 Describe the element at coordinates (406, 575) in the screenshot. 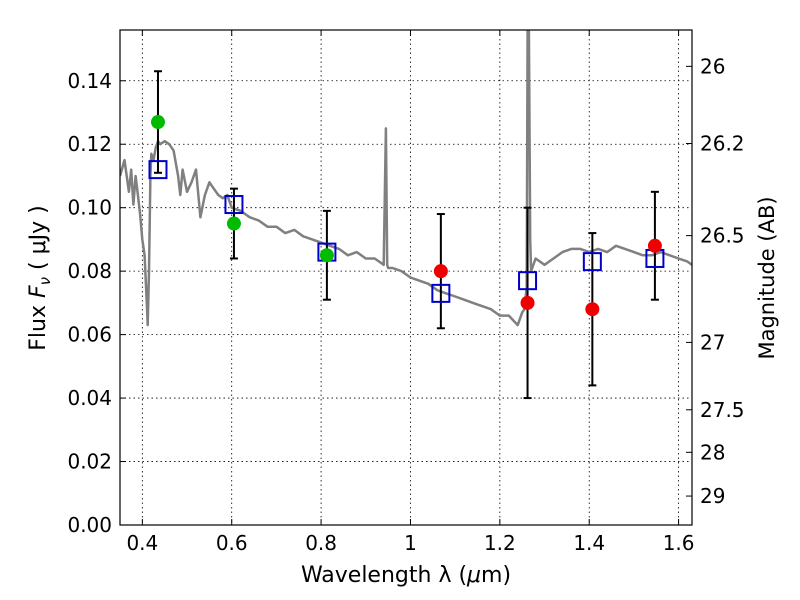

I see `x-axis-label: Wavelength λ (μm)` at that location.